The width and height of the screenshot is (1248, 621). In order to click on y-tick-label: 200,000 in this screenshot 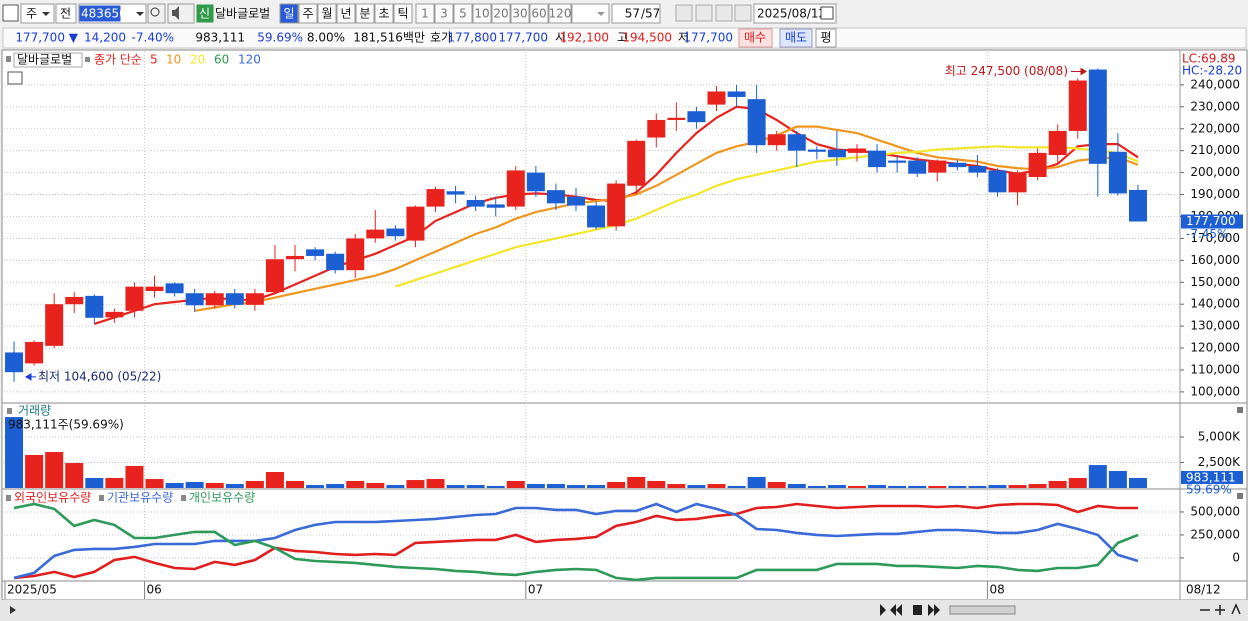, I will do `click(1215, 172)`.